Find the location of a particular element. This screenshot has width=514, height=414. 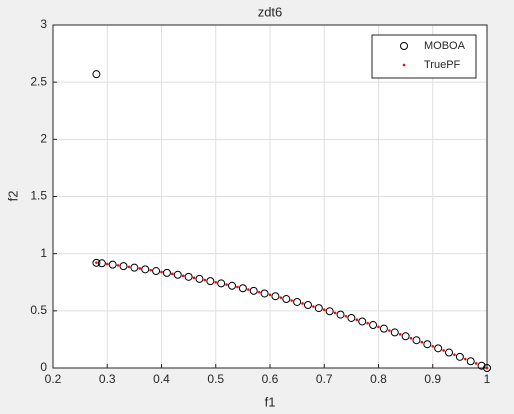

y-tick-label: 3 is located at coordinates (43, 24).